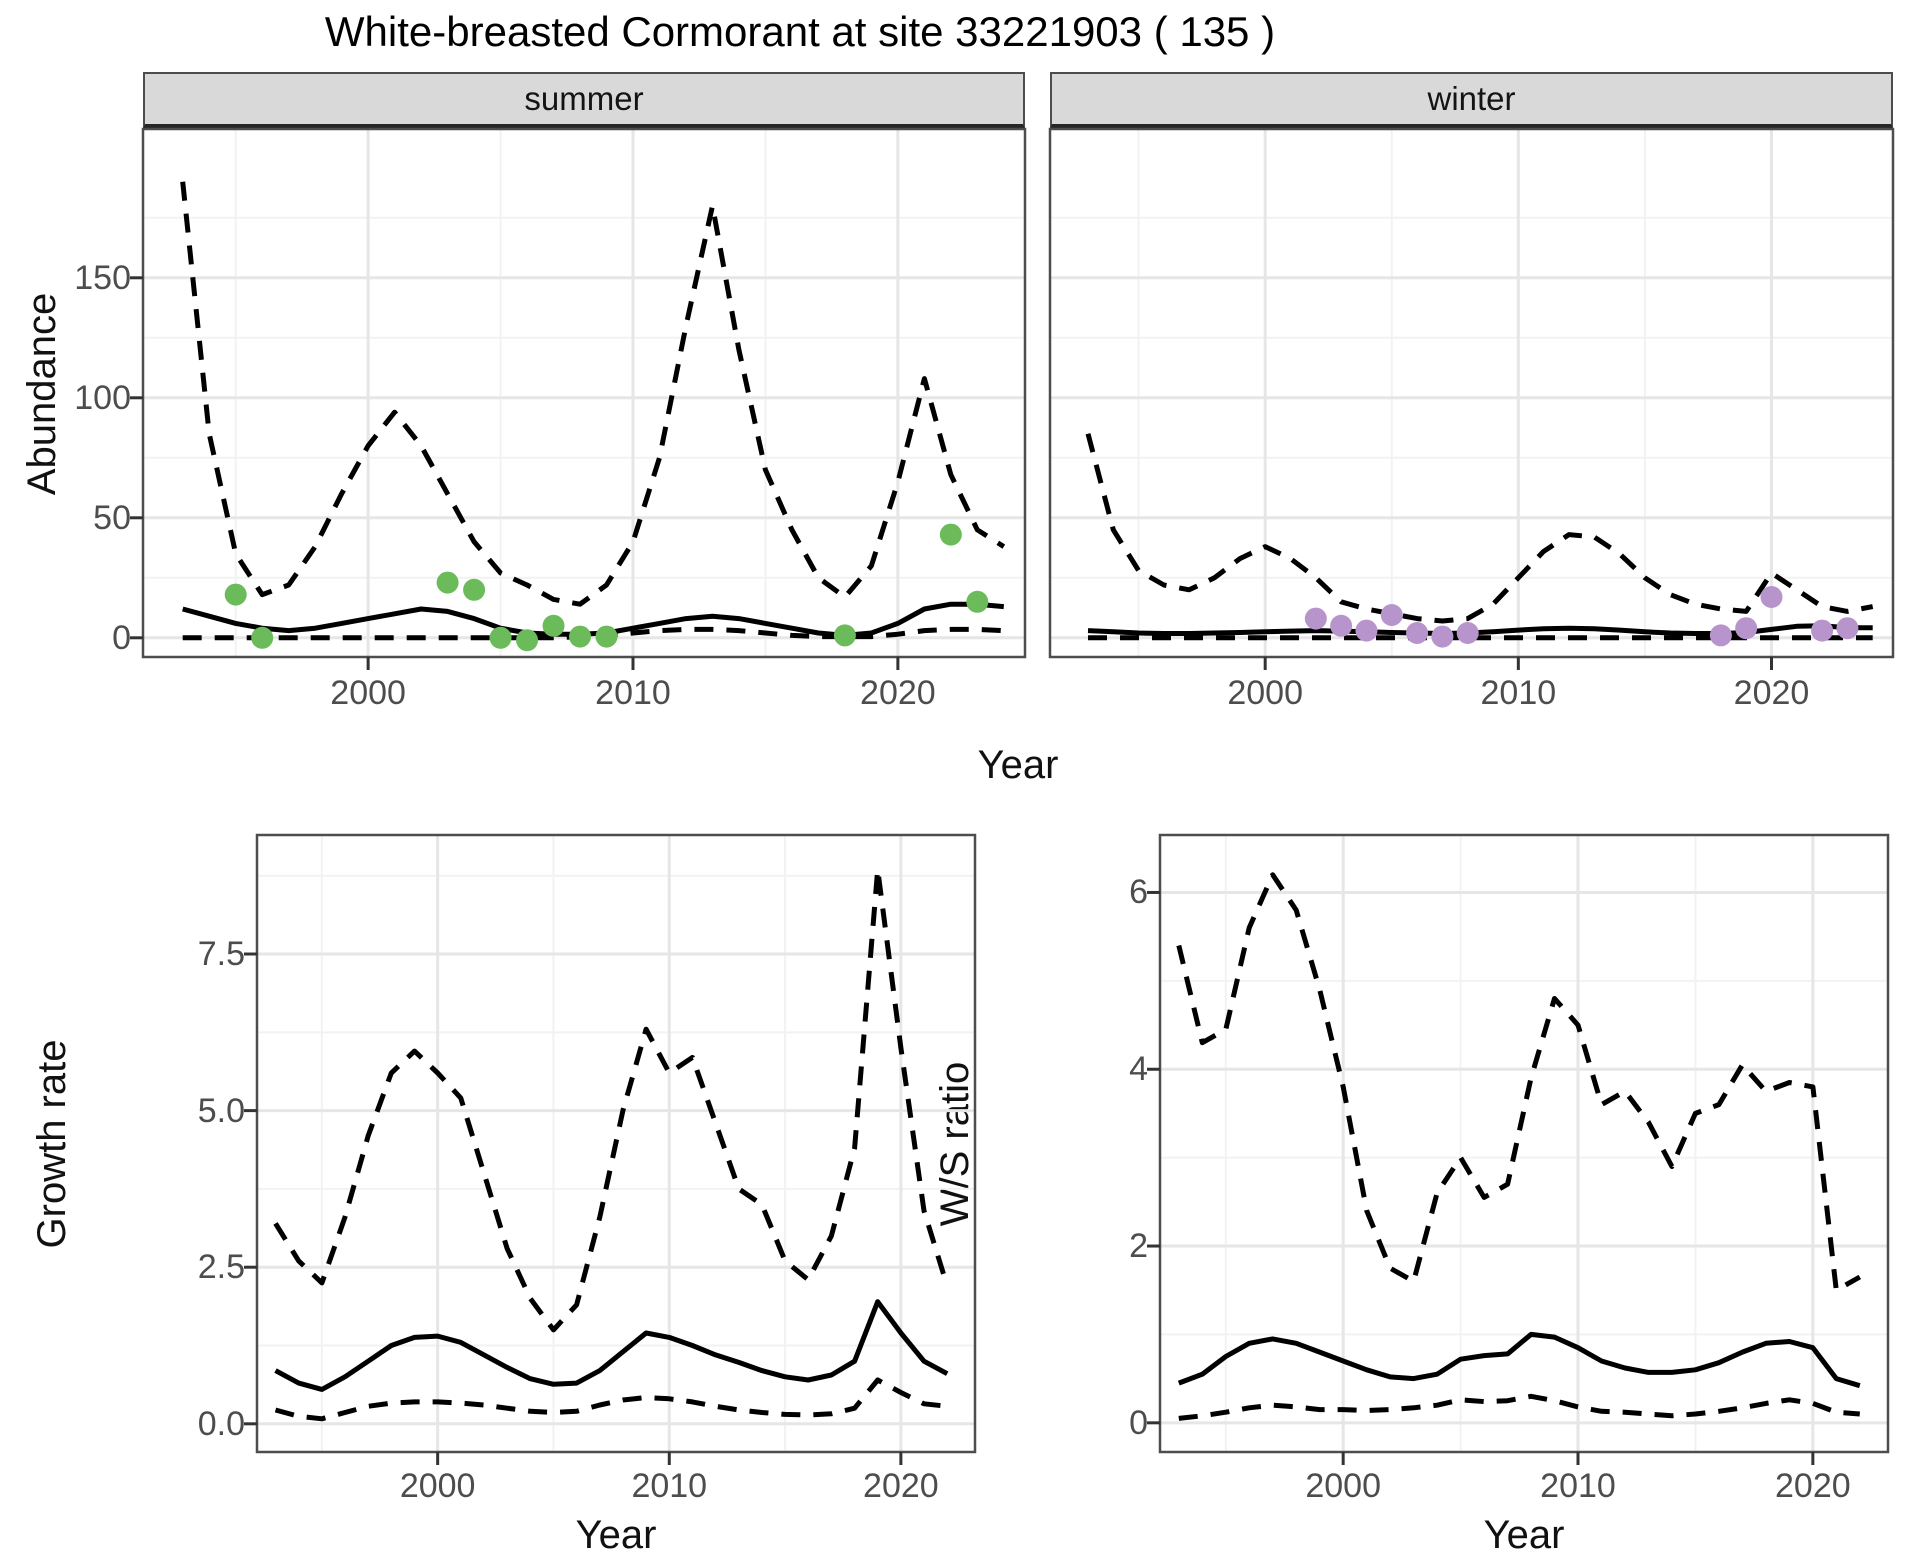  I want to click on y-tick-label: 2.5, so click(221, 1267).